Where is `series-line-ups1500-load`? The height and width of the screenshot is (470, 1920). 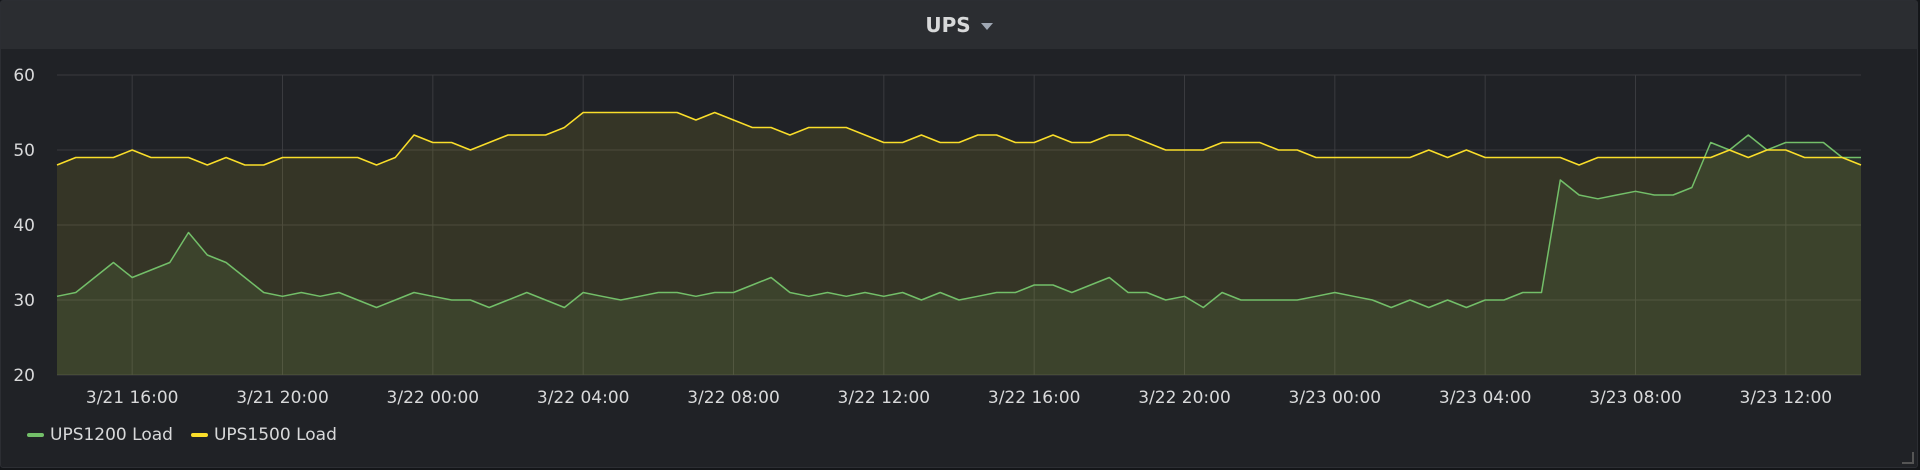
series-line-ups1500-load is located at coordinates (959, 138).